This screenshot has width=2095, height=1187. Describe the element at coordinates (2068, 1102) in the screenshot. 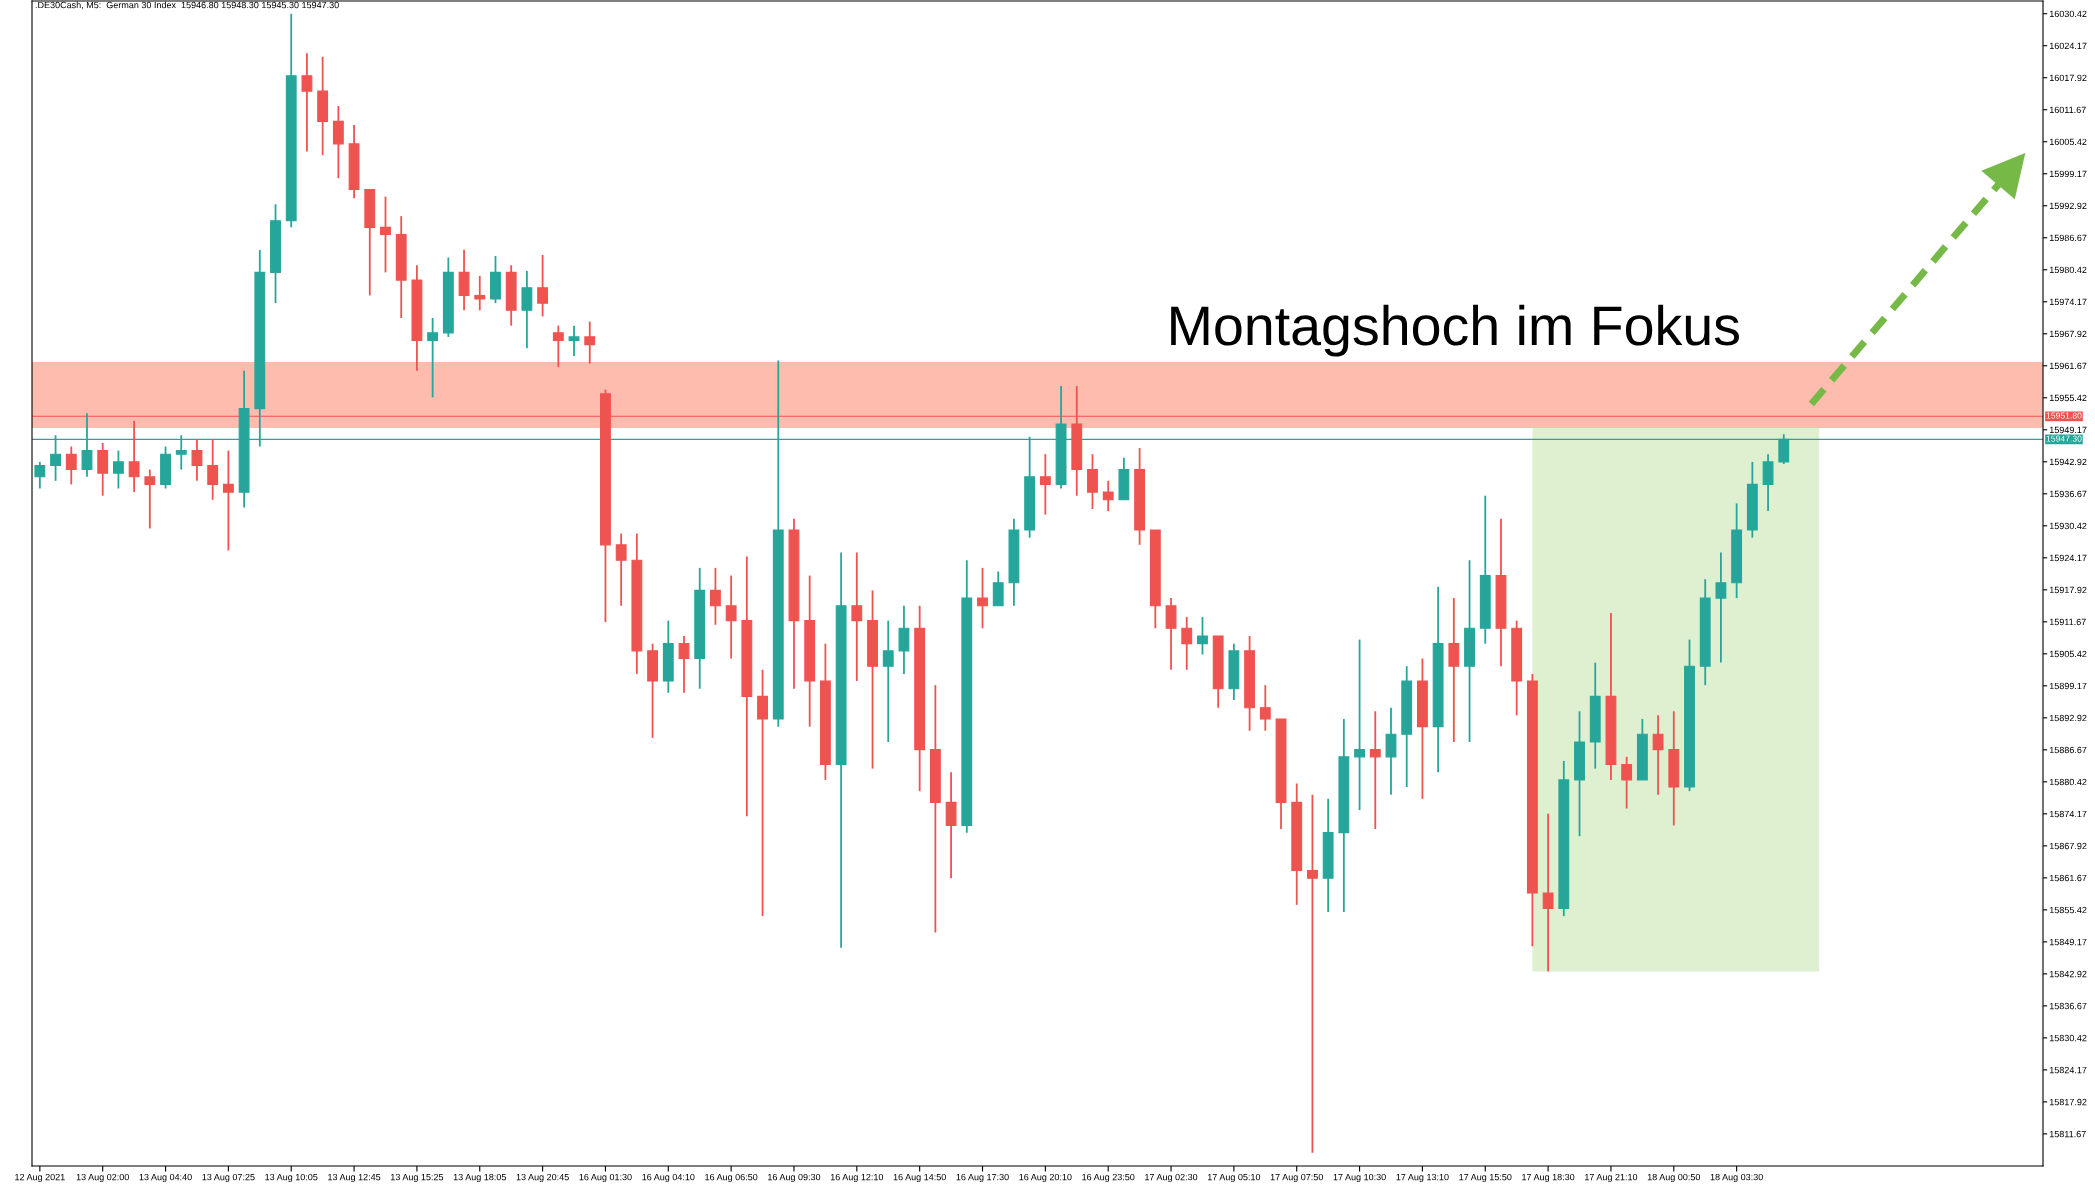

I see `y-tick-label: 15817.92` at that location.